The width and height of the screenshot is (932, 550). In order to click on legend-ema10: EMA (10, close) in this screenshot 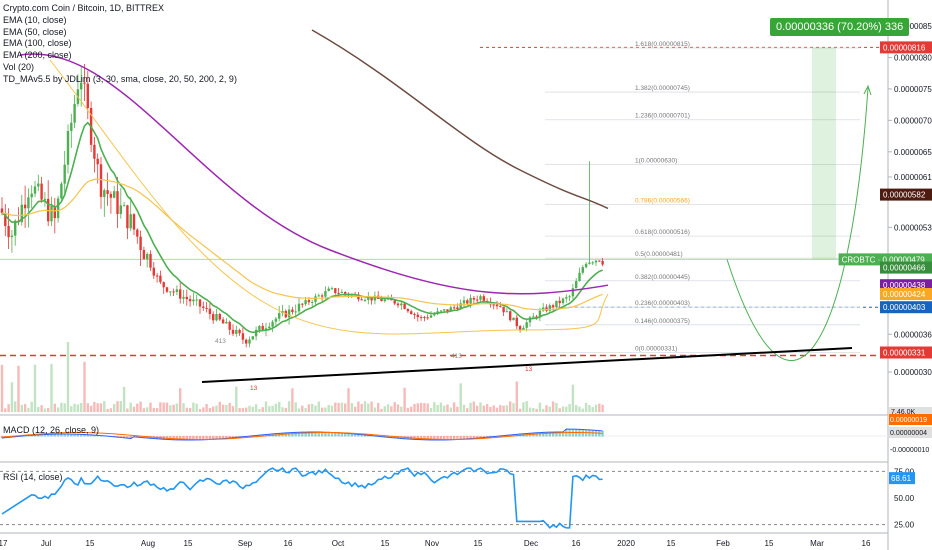, I will do `click(35, 19)`.